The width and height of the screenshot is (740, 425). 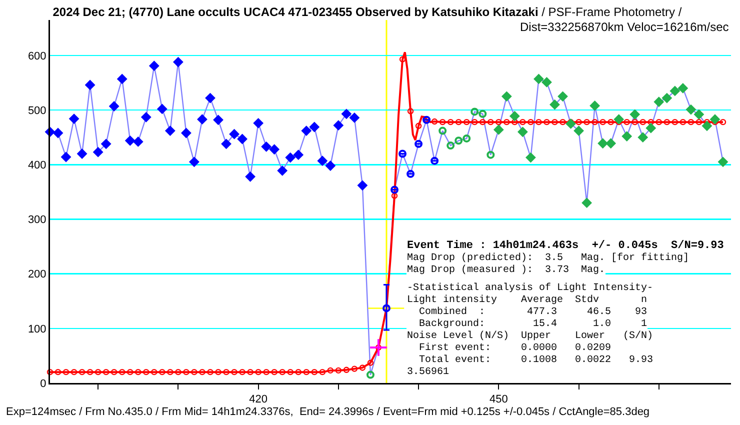 What do you see at coordinates (43, 384) in the screenshot?
I see `y-tick-label: 0` at bounding box center [43, 384].